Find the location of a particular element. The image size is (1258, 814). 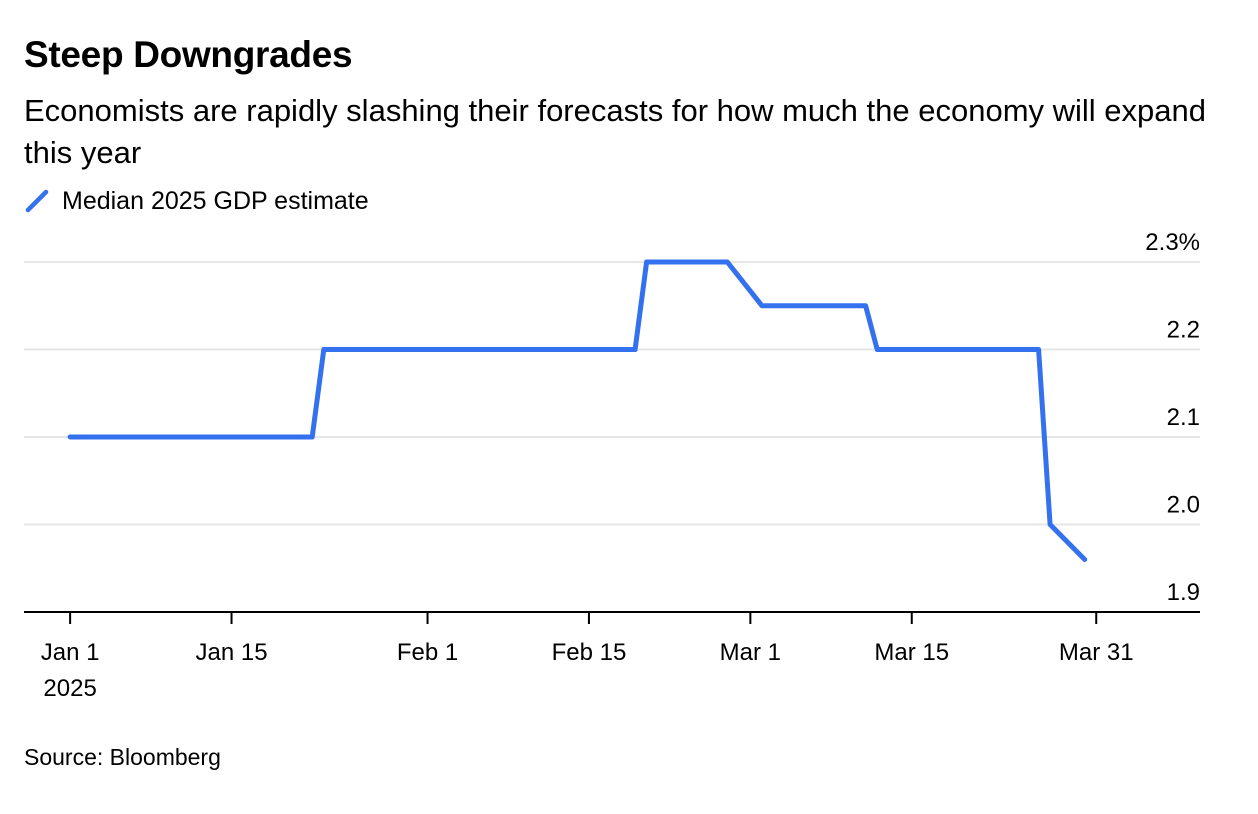

legend-swatch-line is located at coordinates (37, 201).